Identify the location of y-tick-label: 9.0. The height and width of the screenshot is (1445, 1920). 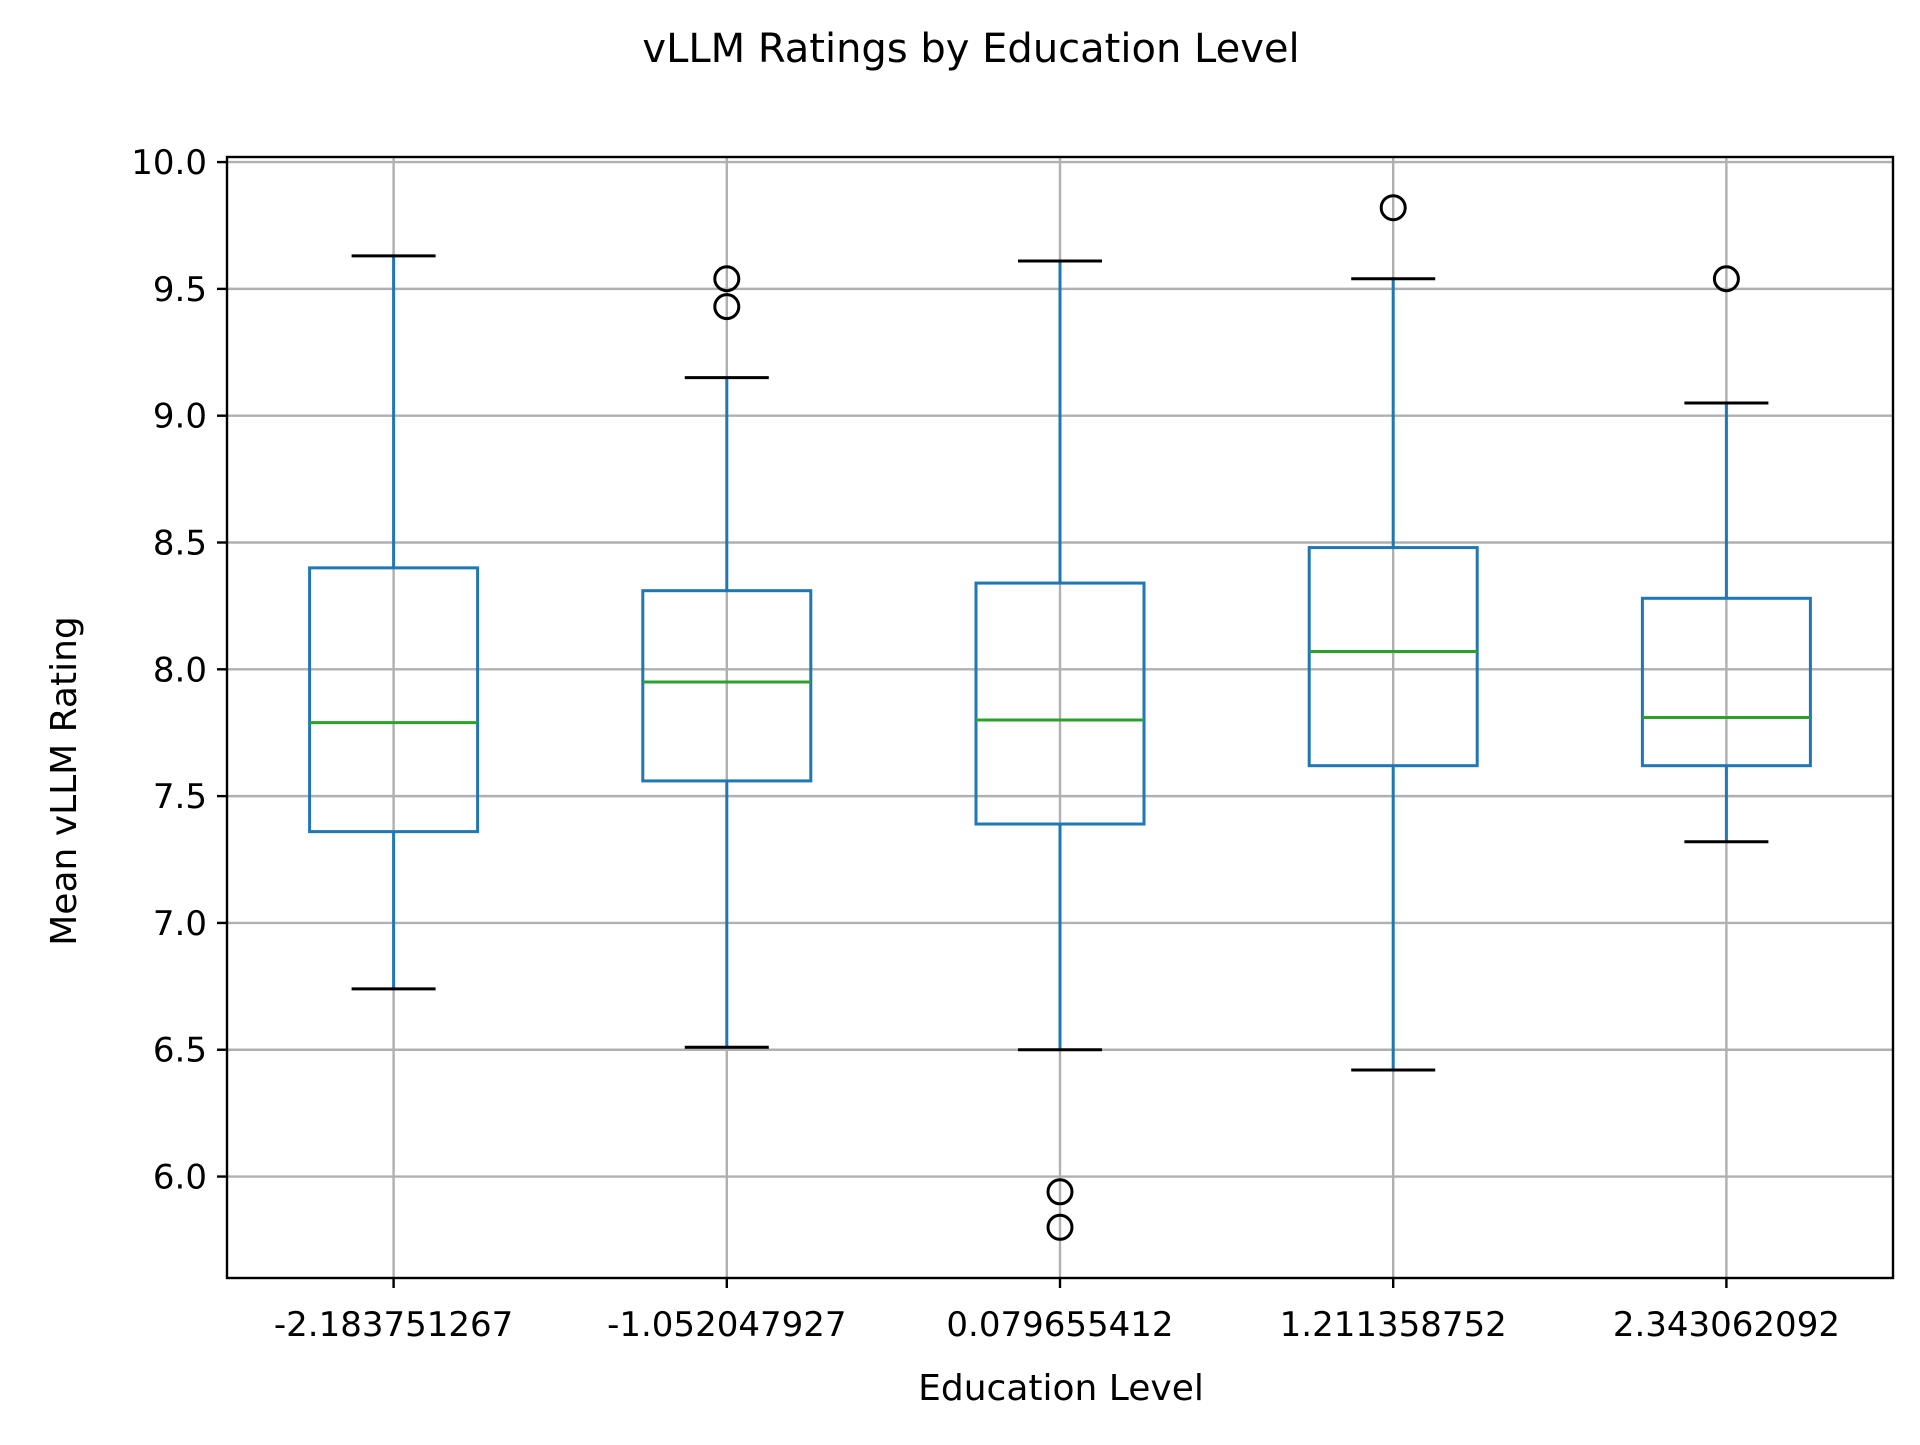
(180, 417).